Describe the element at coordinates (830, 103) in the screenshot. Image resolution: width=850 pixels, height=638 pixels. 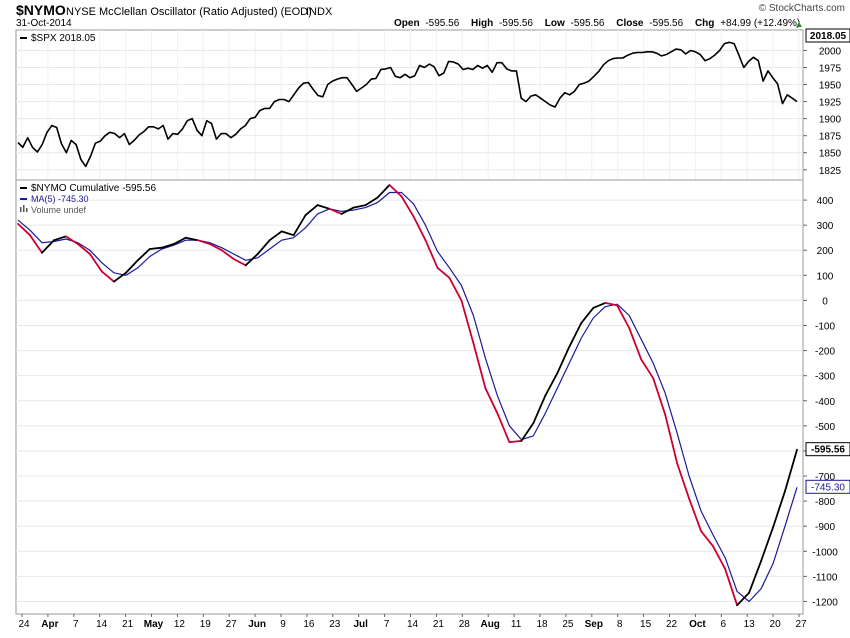
I see `upper-y-tick-label: 1925` at that location.